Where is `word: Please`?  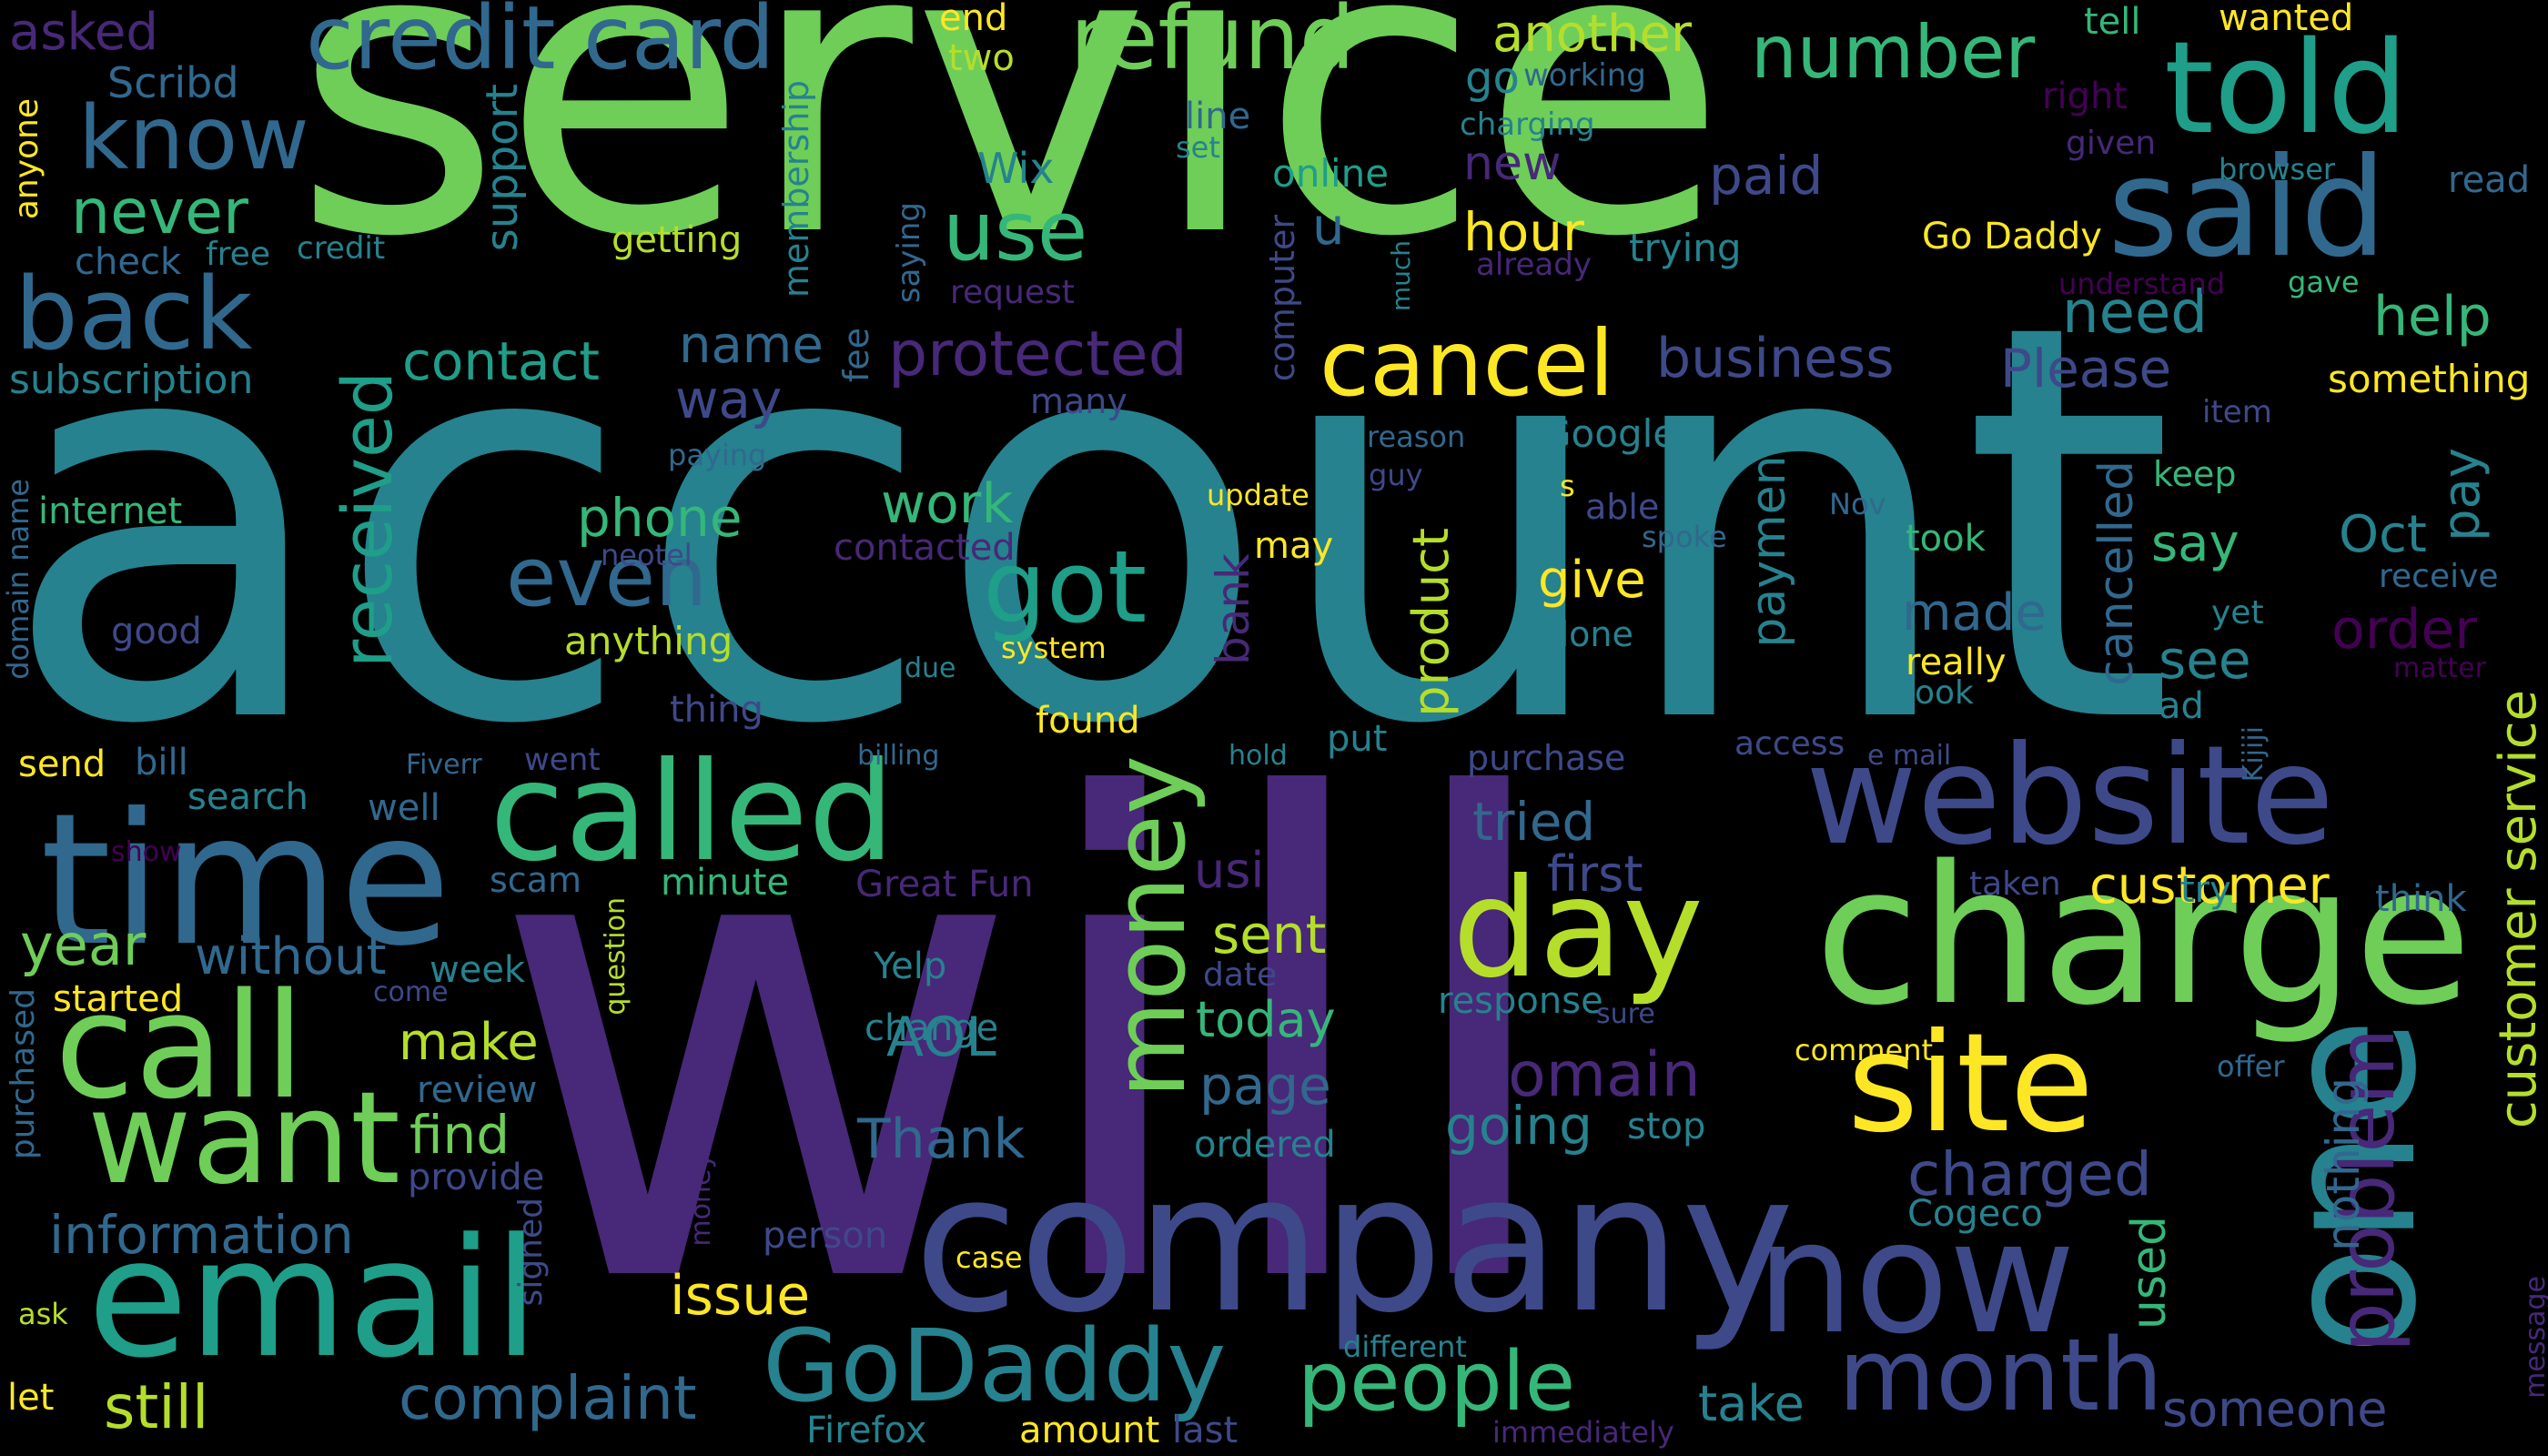
word: Please is located at coordinates (2086, 369).